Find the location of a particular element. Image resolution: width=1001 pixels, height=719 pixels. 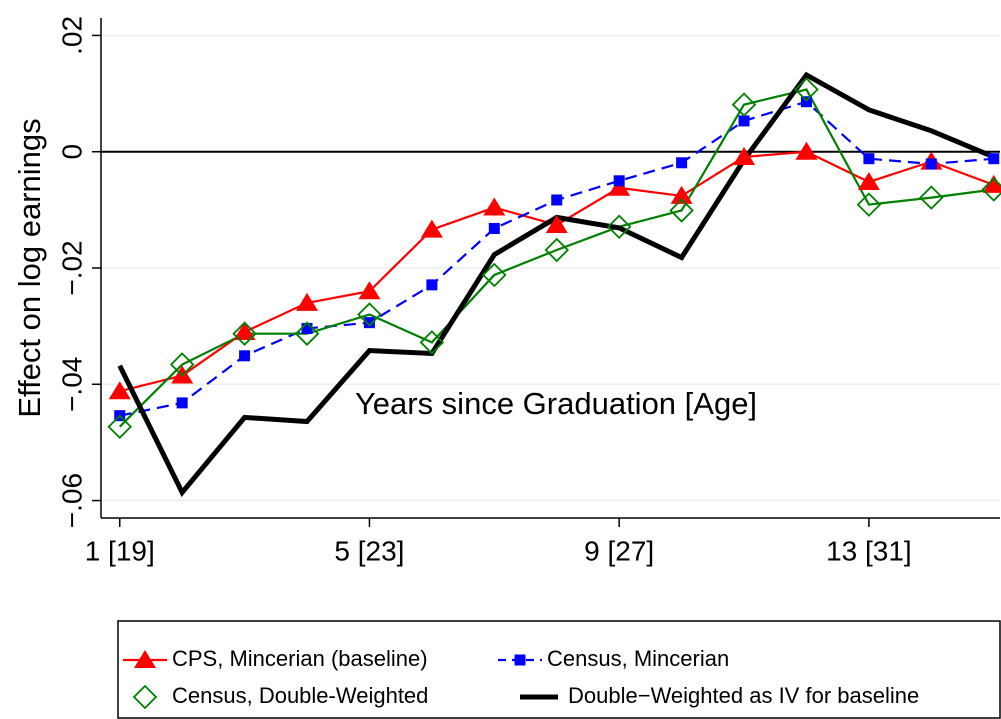

legend-box is located at coordinates (559, 669).